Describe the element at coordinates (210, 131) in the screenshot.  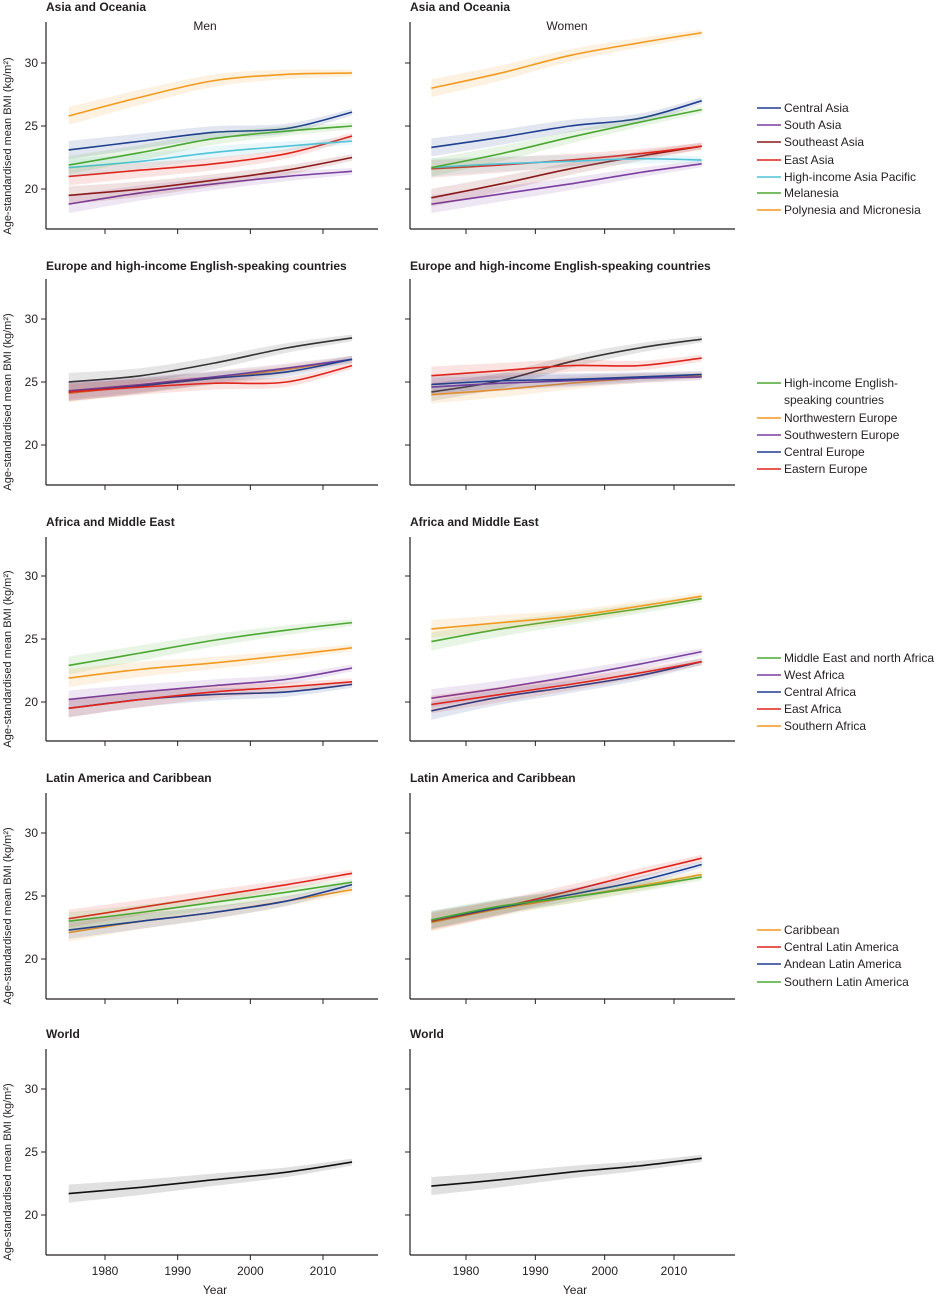
I see `series-line-central-asia` at that location.